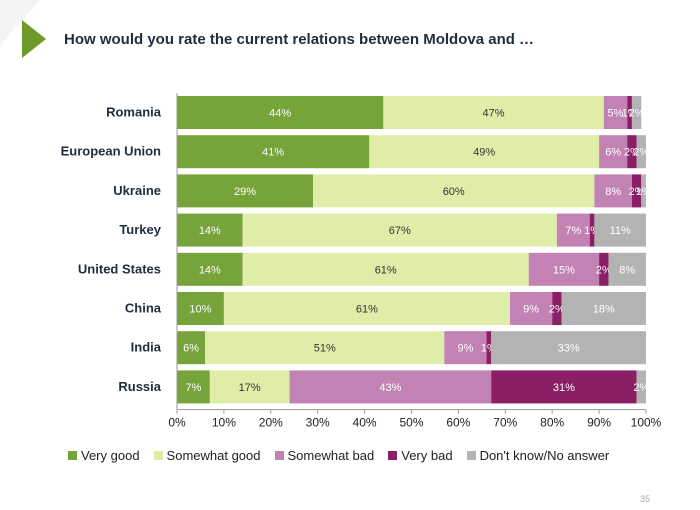  Describe the element at coordinates (134, 112) in the screenshot. I see `category-label: Romania` at that location.